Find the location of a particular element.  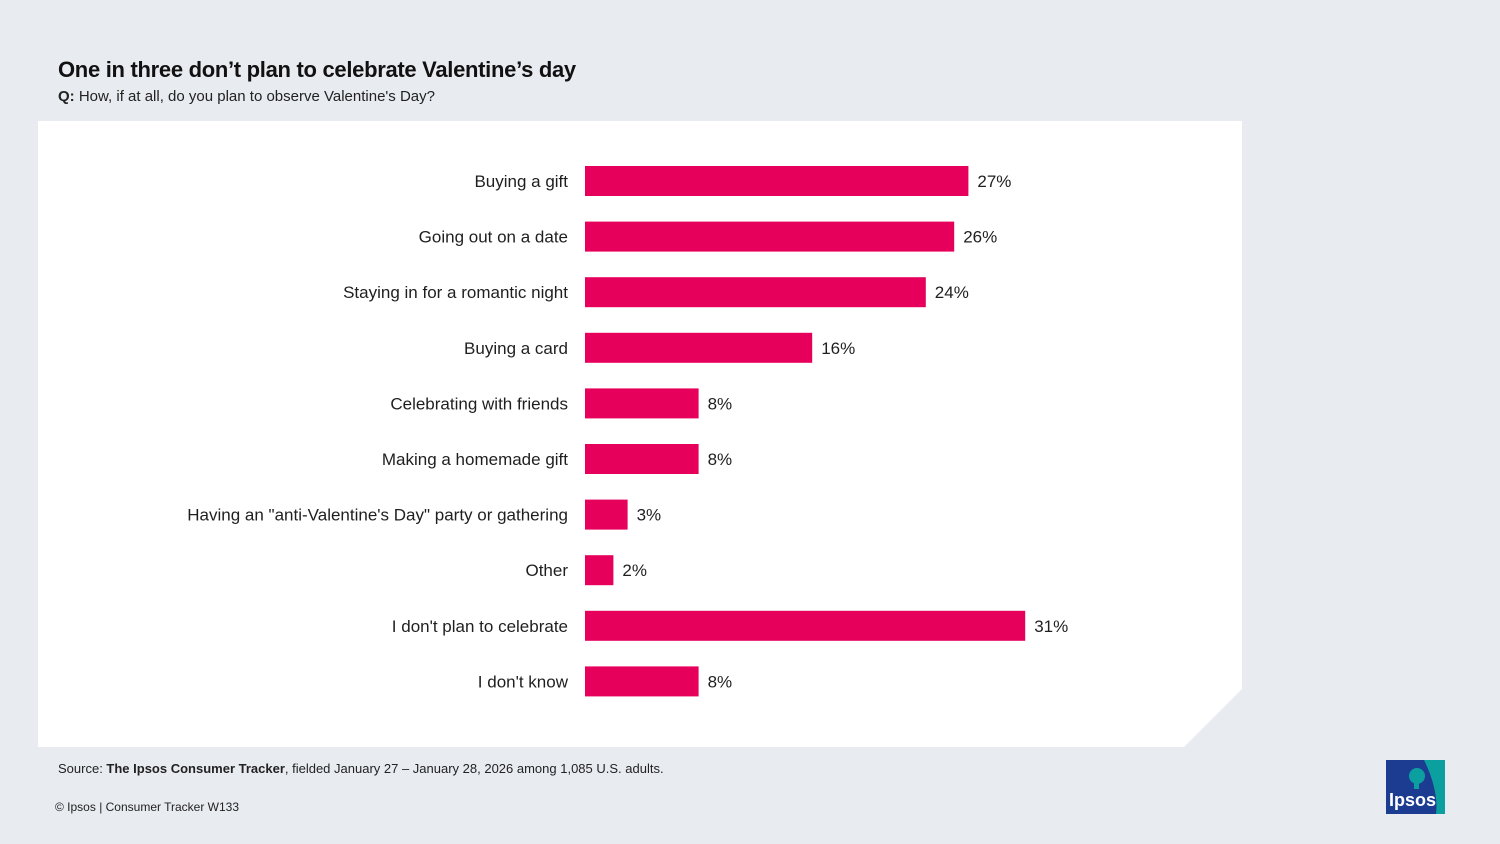

question-prefix: Q: is located at coordinates (66, 96).